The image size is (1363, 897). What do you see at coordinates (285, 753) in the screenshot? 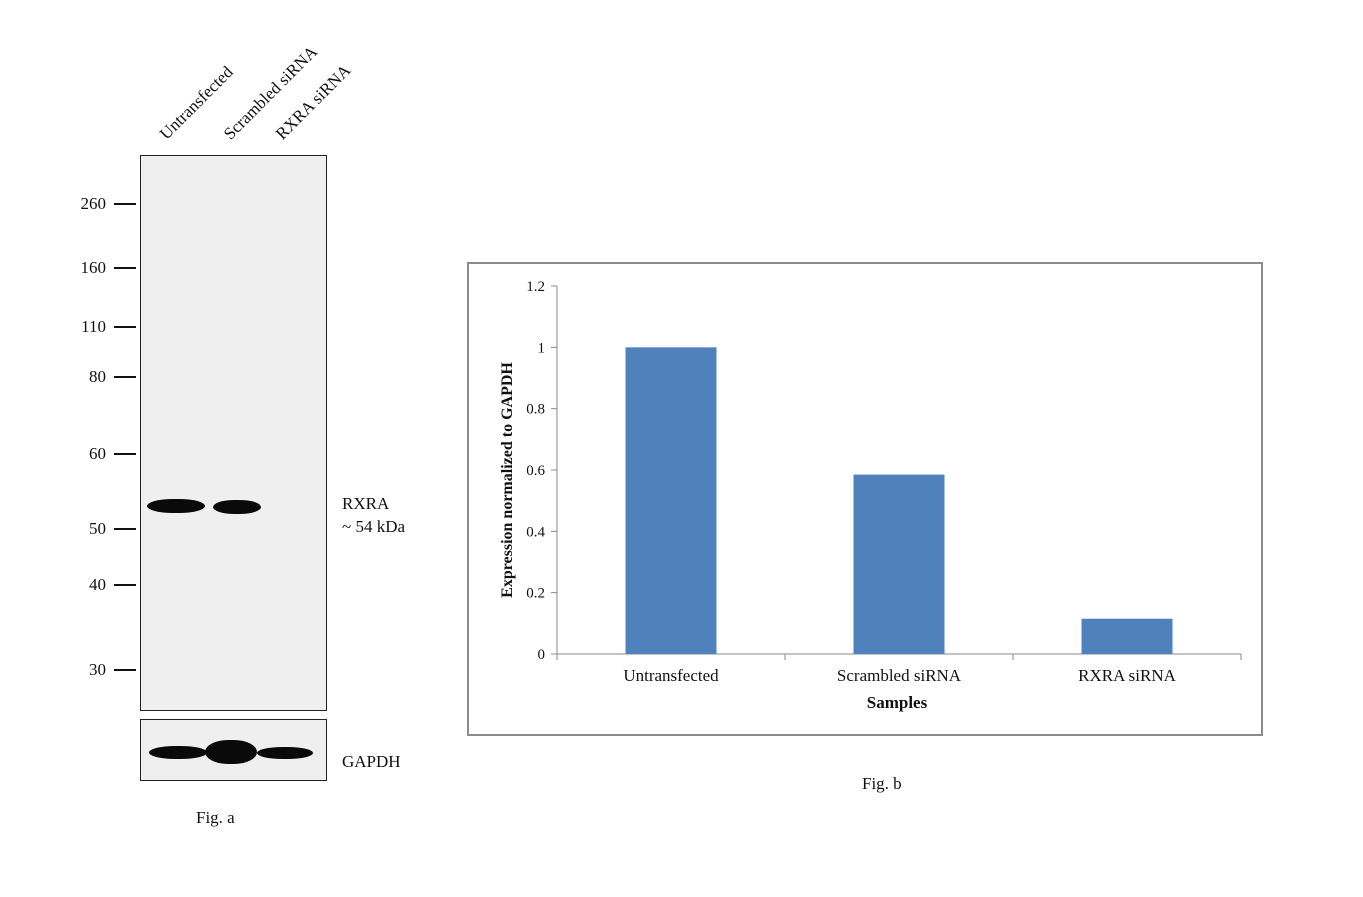
I see `gapdh-band-rxra-sirna` at bounding box center [285, 753].